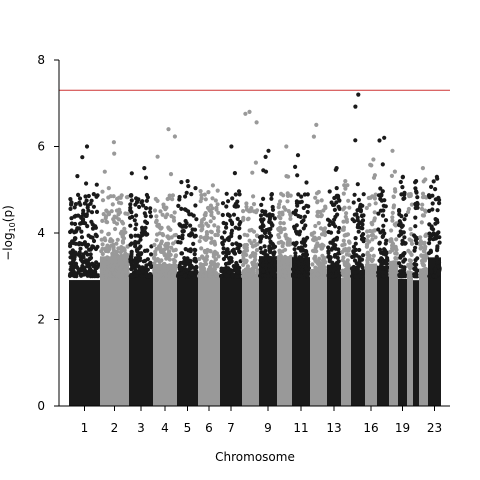  I want to click on chromosome-4-points, so click(165, 266).